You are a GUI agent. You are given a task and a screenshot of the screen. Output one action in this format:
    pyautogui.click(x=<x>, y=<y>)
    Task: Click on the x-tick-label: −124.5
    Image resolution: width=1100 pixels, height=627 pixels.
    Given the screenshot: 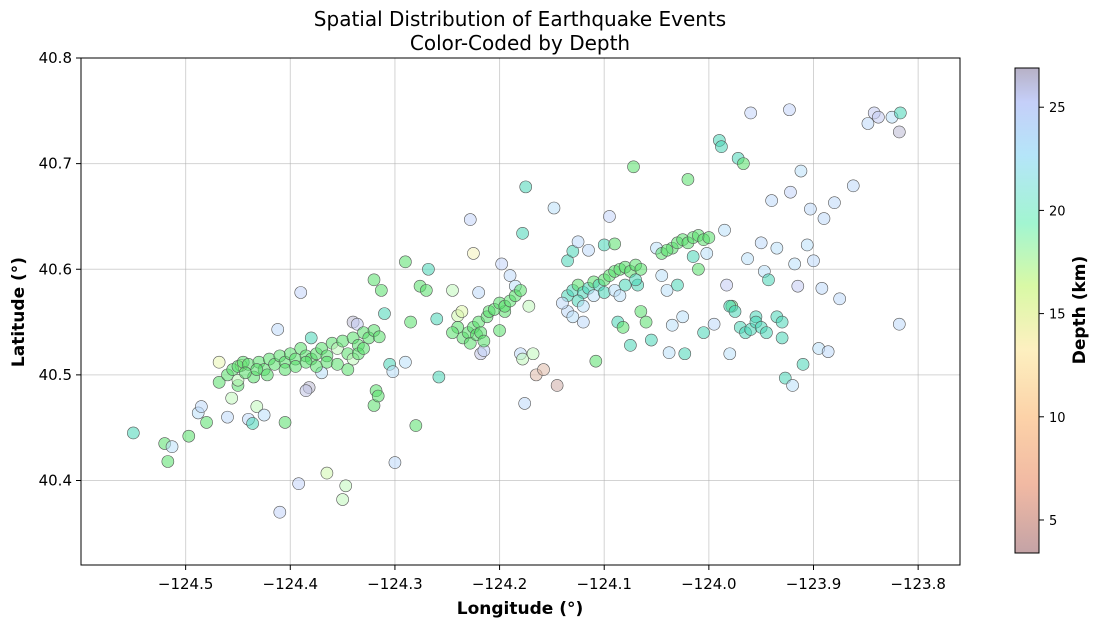 What is the action you would take?
    pyautogui.click(x=186, y=584)
    